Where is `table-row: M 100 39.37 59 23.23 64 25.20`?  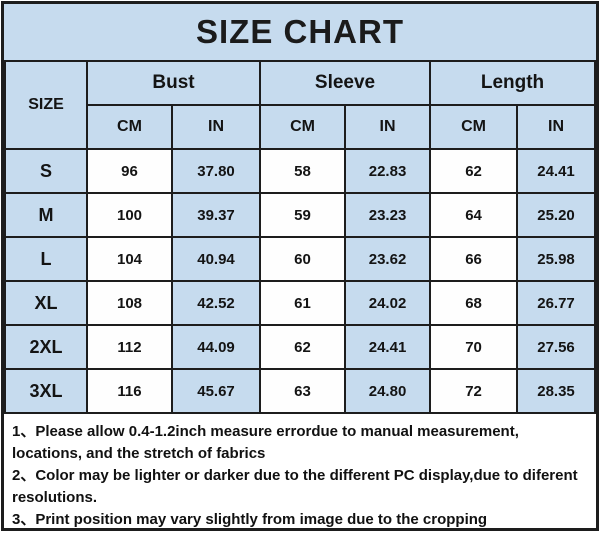 table-row: M 100 39.37 59 23.23 64 25.20 is located at coordinates (300, 215).